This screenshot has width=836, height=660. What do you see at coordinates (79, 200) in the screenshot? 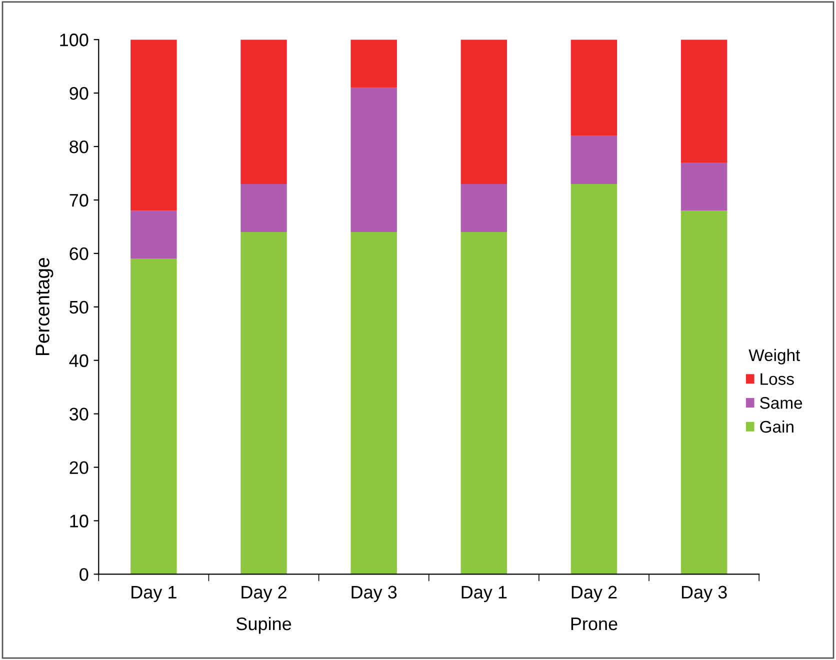
I see `y-tick-label: 70` at bounding box center [79, 200].